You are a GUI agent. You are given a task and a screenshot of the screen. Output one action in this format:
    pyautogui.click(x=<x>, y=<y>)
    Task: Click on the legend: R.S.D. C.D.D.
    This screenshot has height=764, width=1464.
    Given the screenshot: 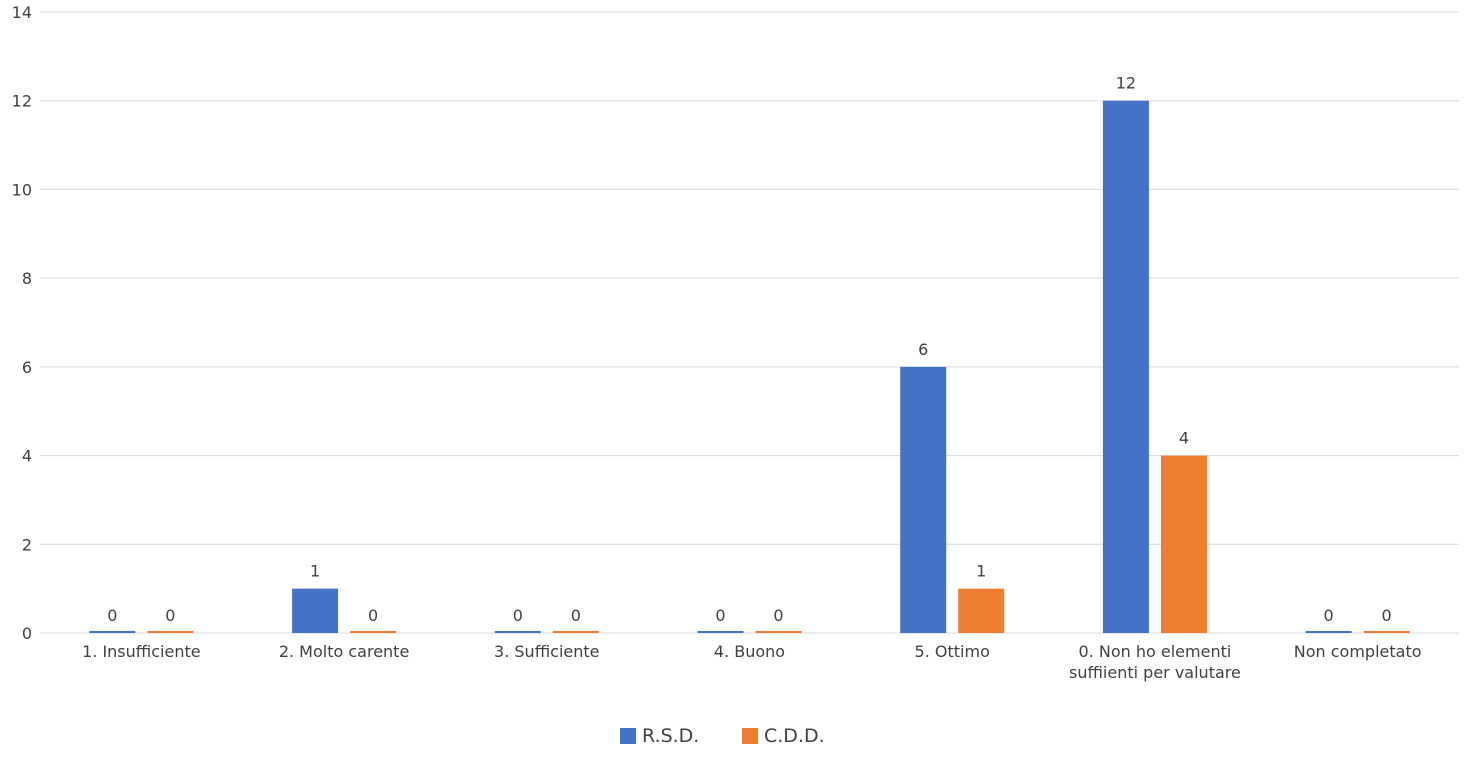 What is the action you would take?
    pyautogui.click(x=722, y=736)
    